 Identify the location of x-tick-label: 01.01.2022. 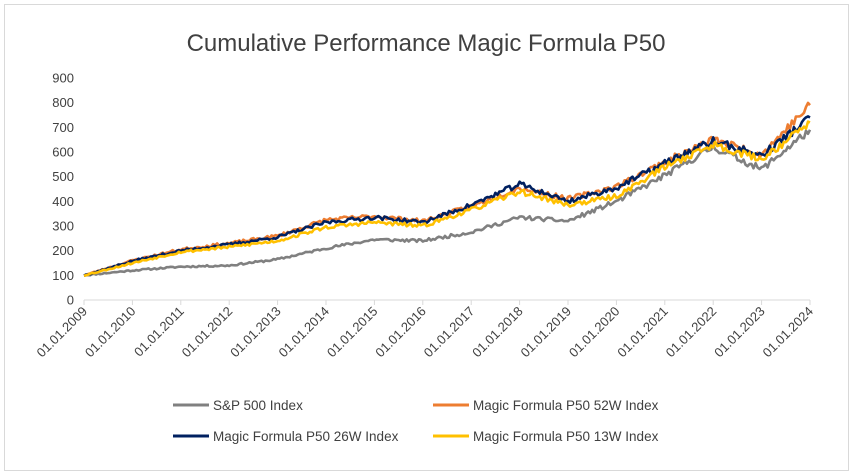
(691, 332).